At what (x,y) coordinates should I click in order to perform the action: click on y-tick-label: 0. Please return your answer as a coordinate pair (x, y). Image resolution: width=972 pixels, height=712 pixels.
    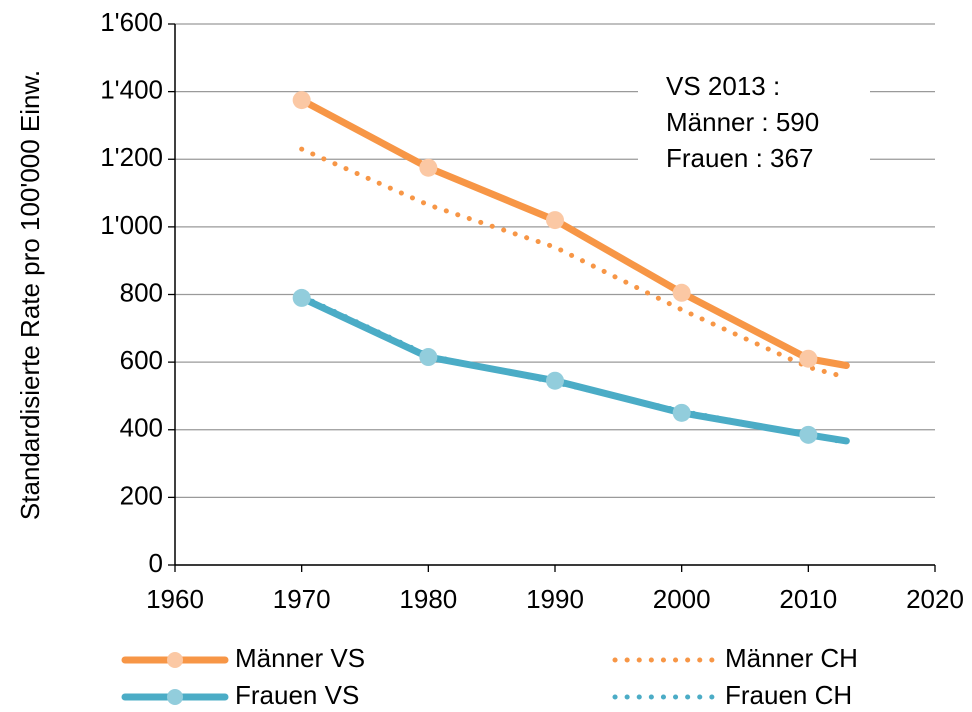
    Looking at the image, I should click on (156, 563).